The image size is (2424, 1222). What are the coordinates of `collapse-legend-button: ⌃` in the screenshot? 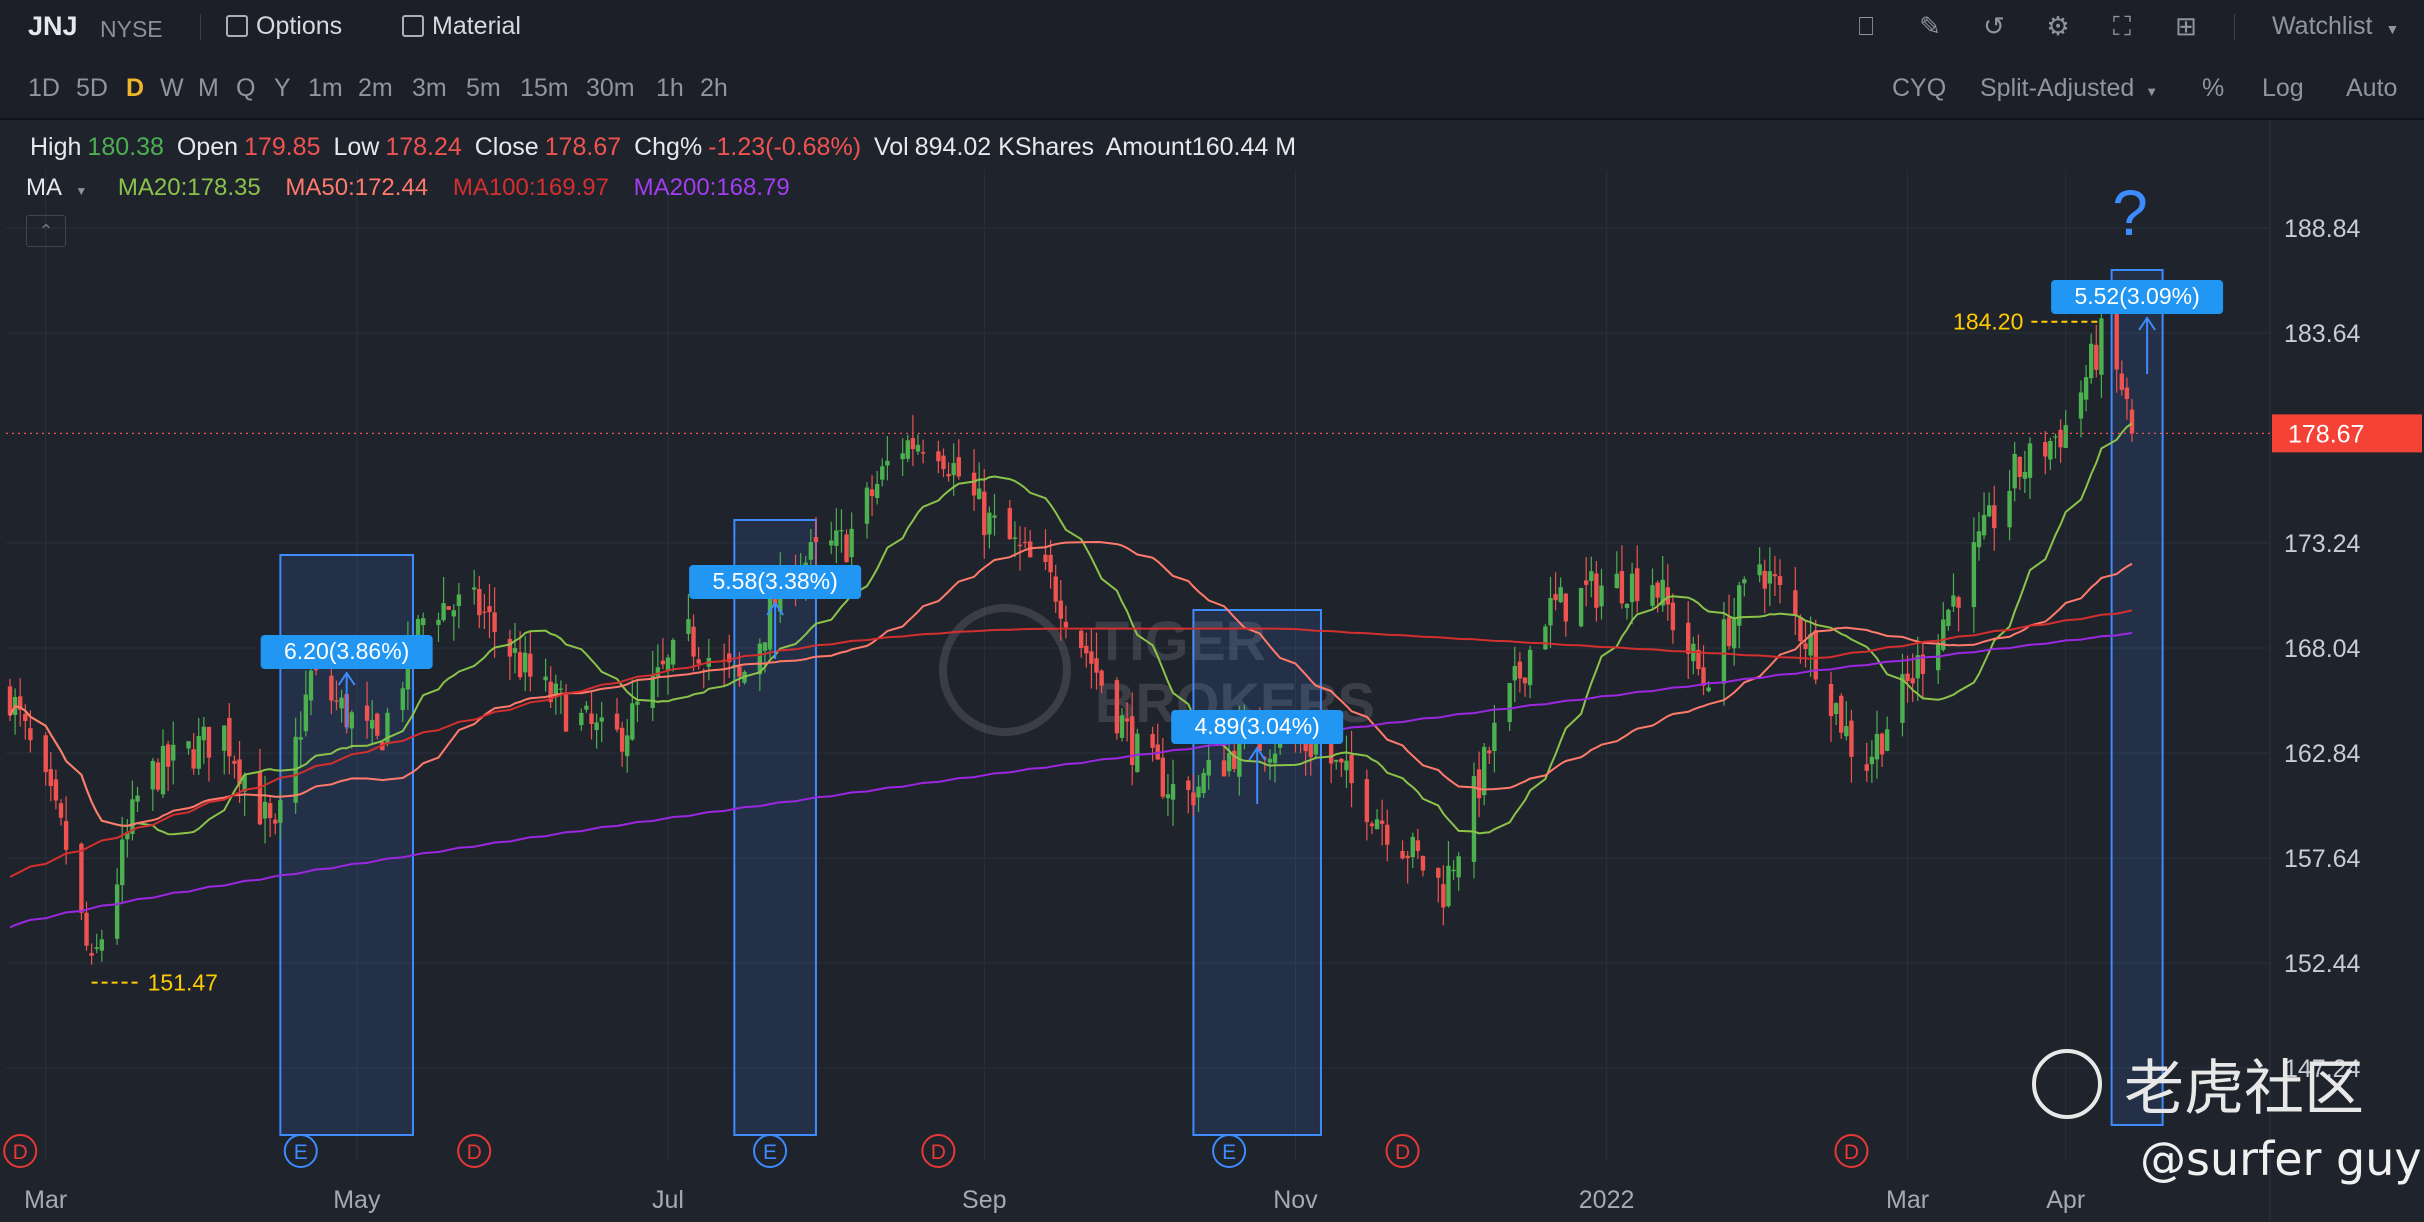 It's located at (46, 231).